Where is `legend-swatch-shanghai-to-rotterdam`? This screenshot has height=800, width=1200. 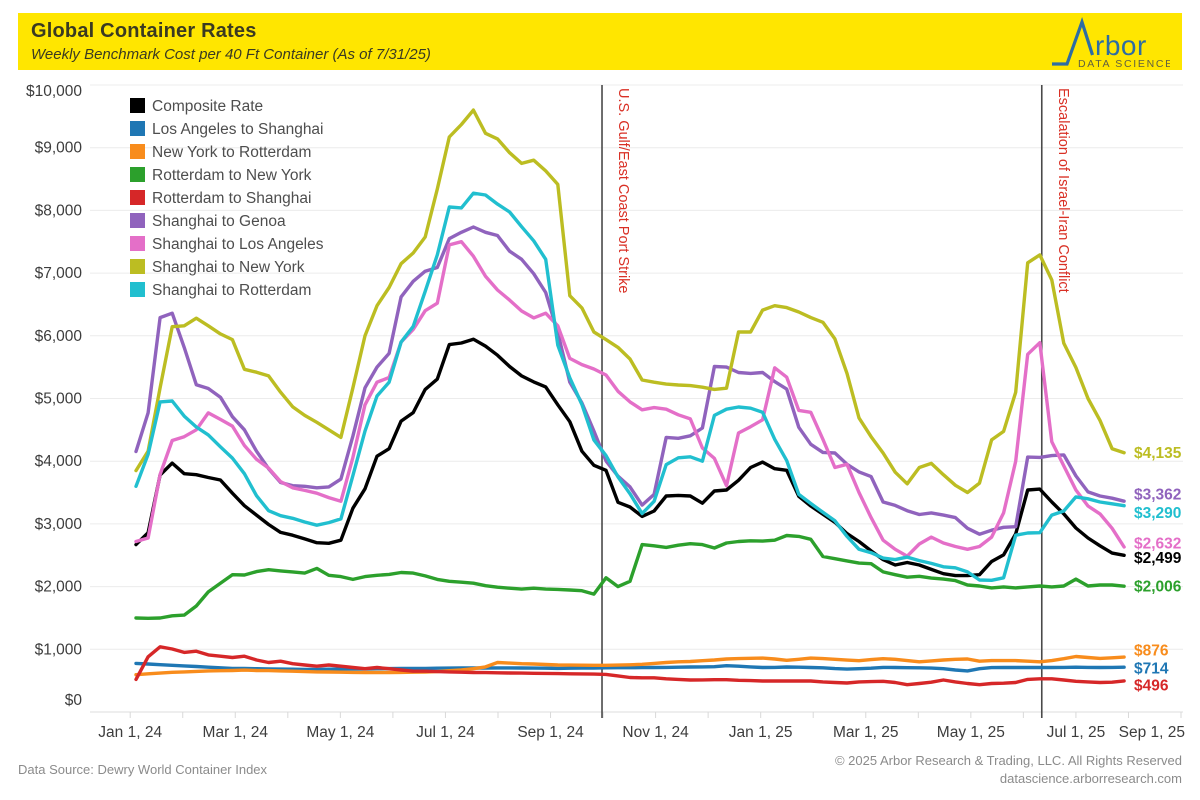
legend-swatch-shanghai-to-rotterdam is located at coordinates (137, 289).